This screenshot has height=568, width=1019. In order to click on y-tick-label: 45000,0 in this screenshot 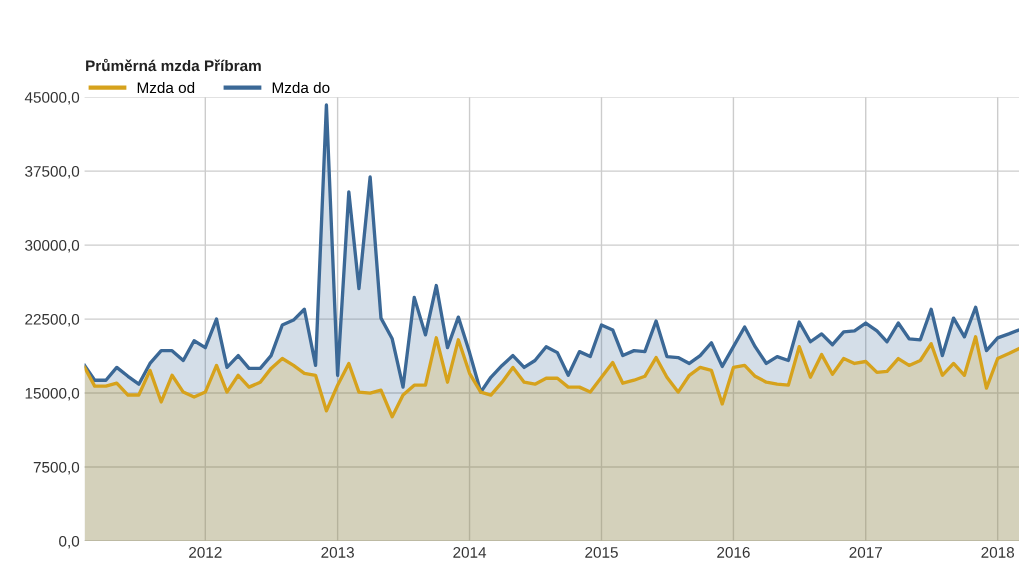, I will do `click(52, 98)`.